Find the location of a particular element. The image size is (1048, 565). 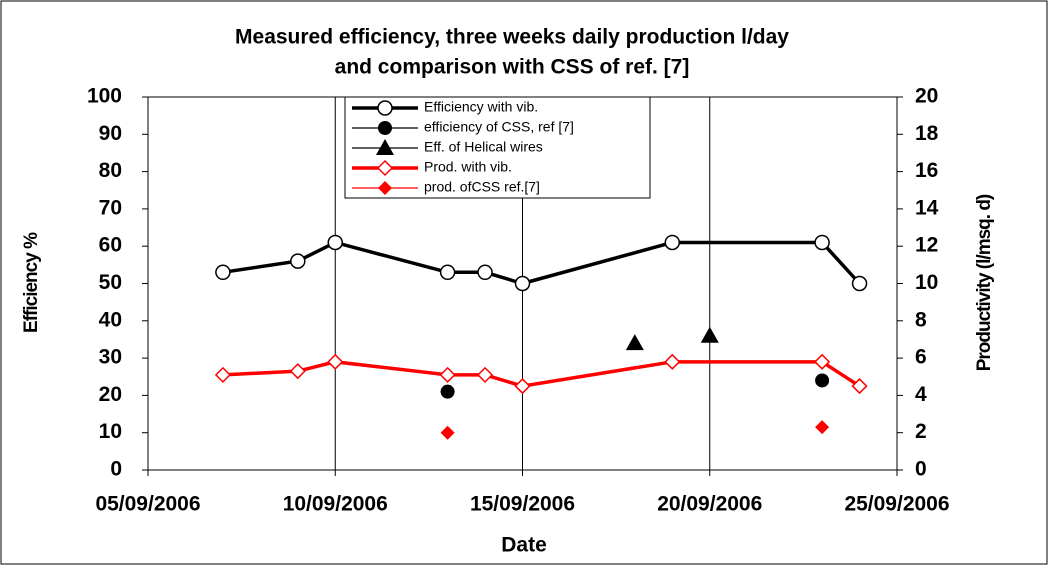

y2-tick-label: 20 is located at coordinates (926, 96).